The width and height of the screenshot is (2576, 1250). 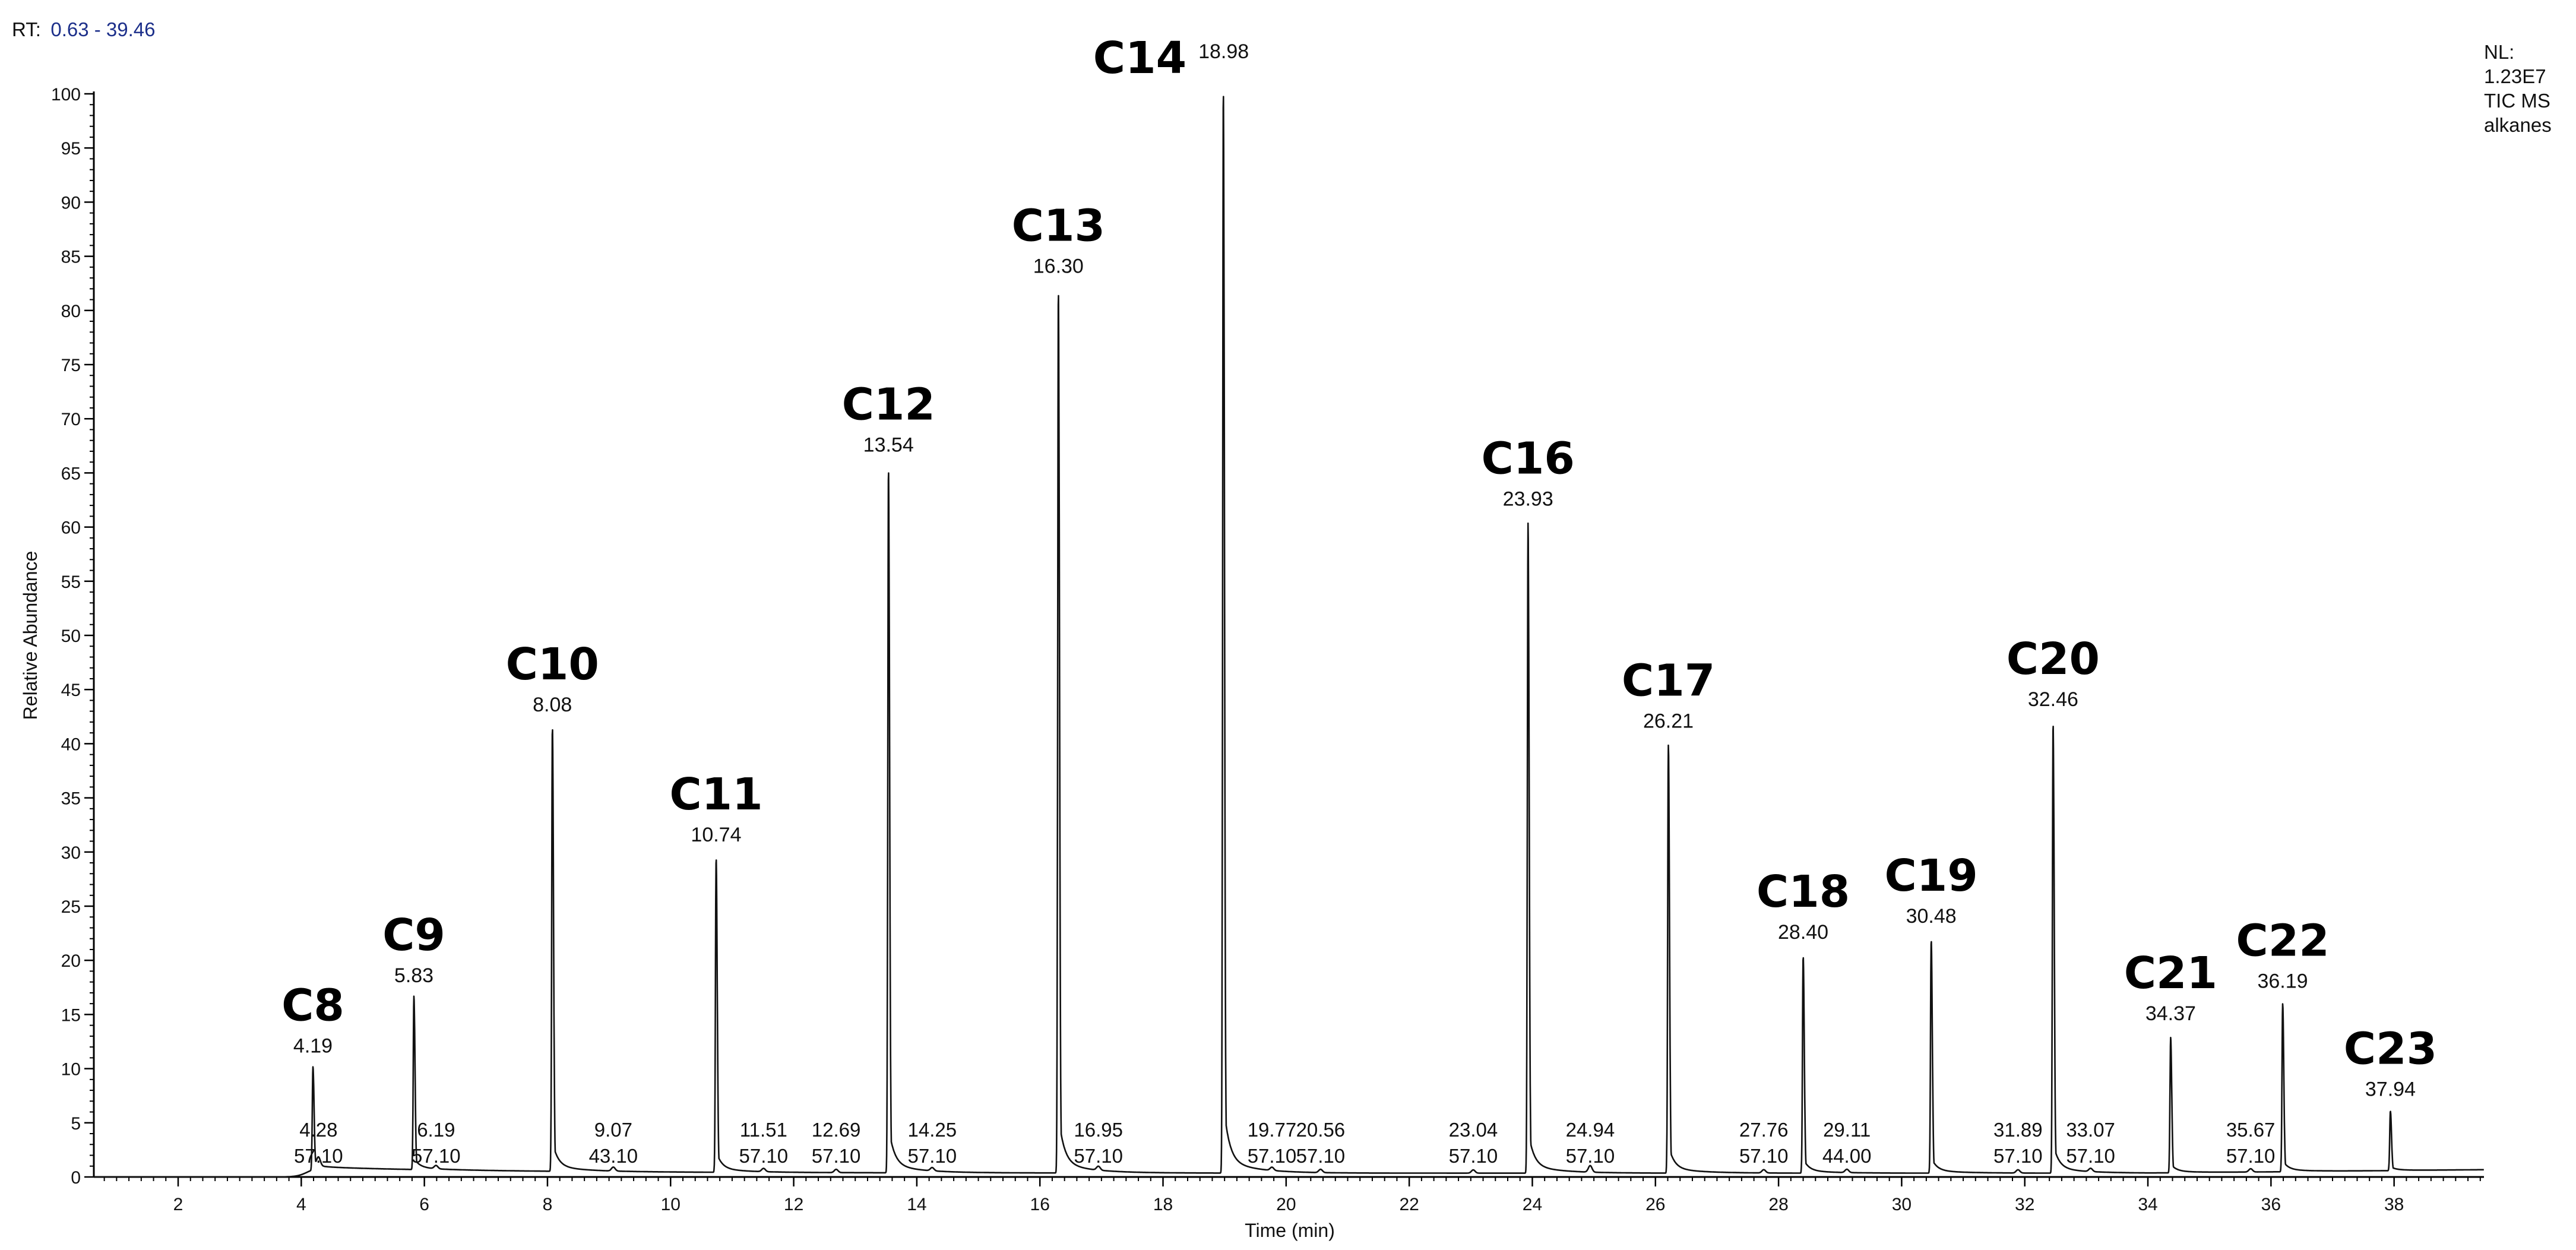 What do you see at coordinates (2499, 52) in the screenshot?
I see `nl-line: NL:` at bounding box center [2499, 52].